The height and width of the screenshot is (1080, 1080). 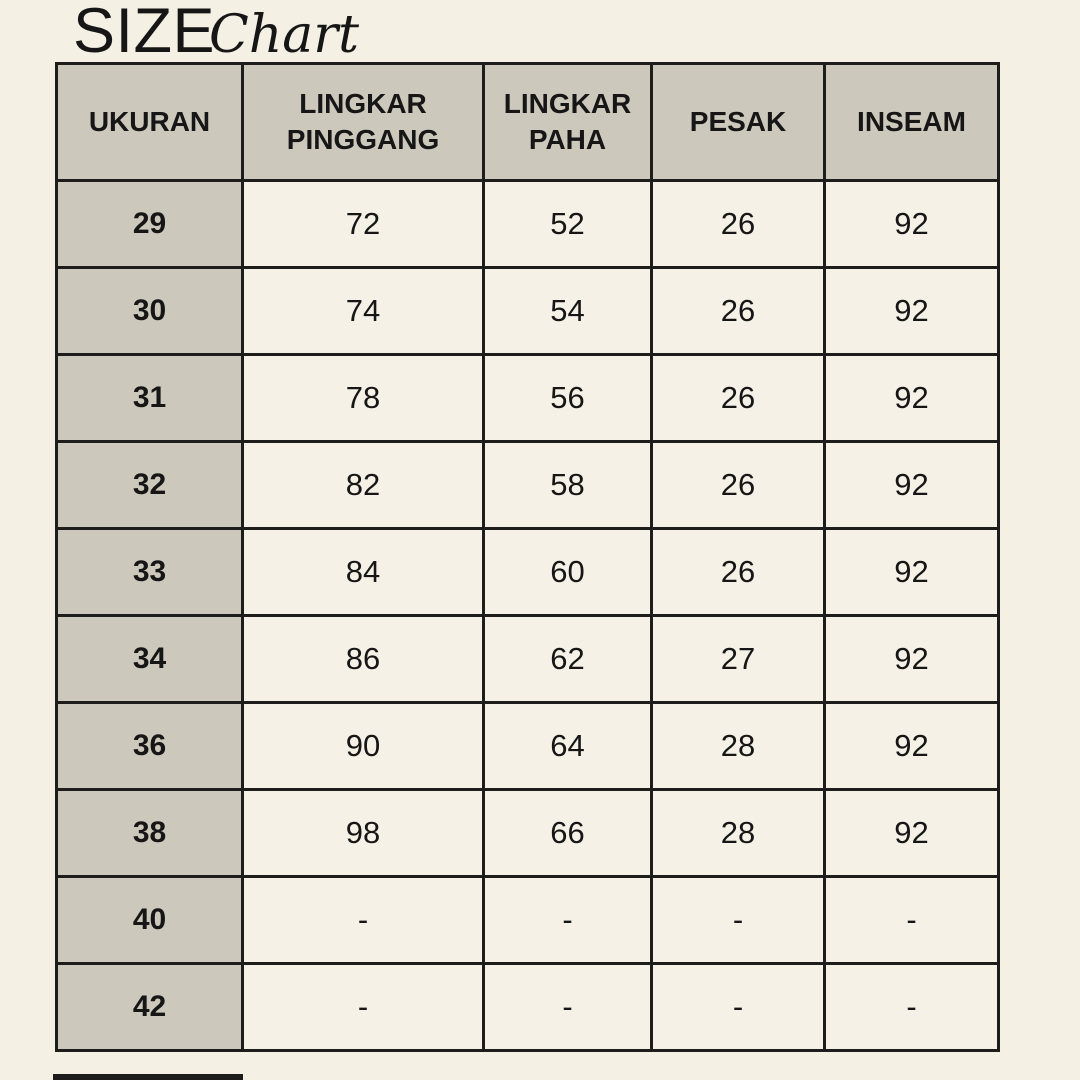 I want to click on value-cell: 86, so click(x=363, y=659).